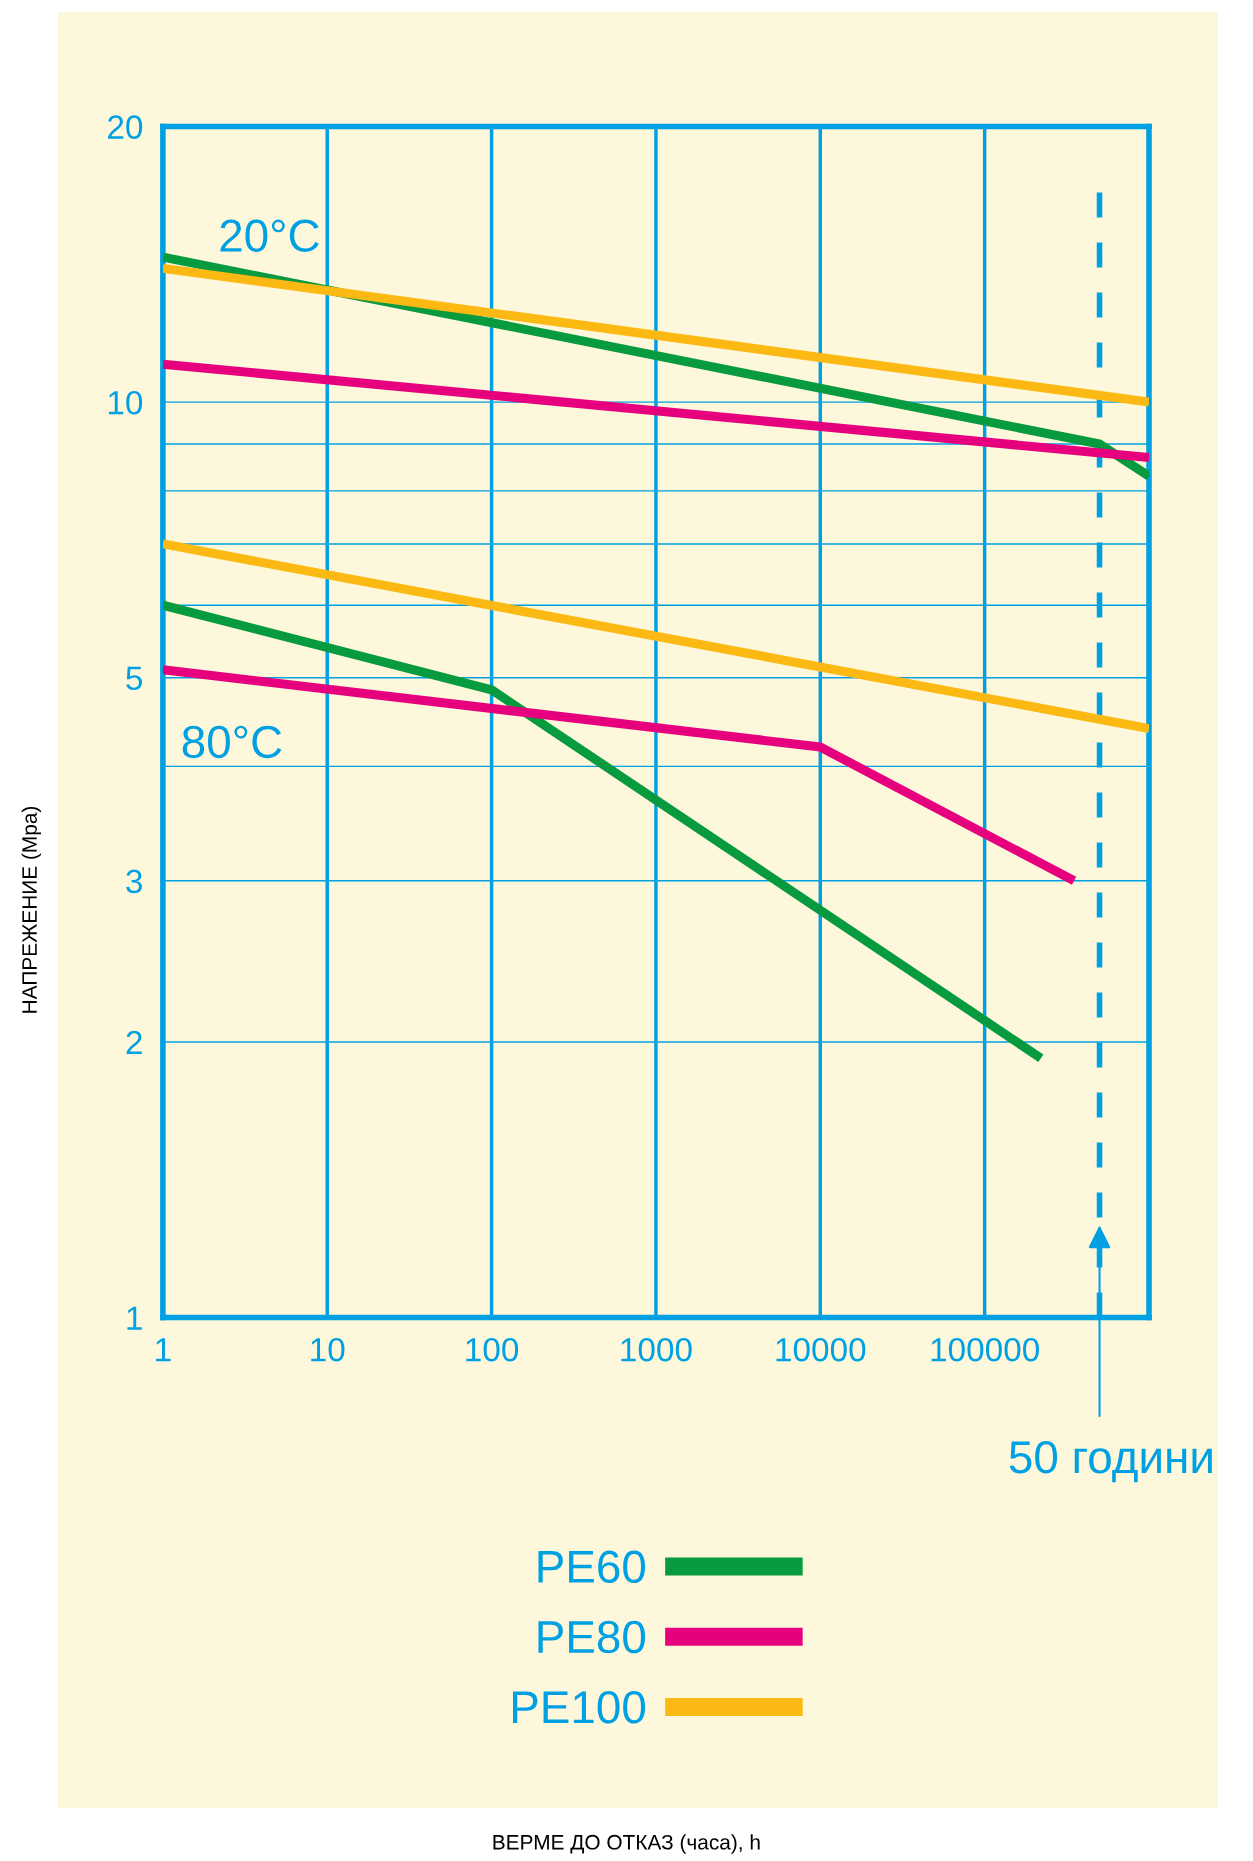 This screenshot has height=1861, width=1253. Describe the element at coordinates (492, 1349) in the screenshot. I see `x-tick-label: 100` at that location.